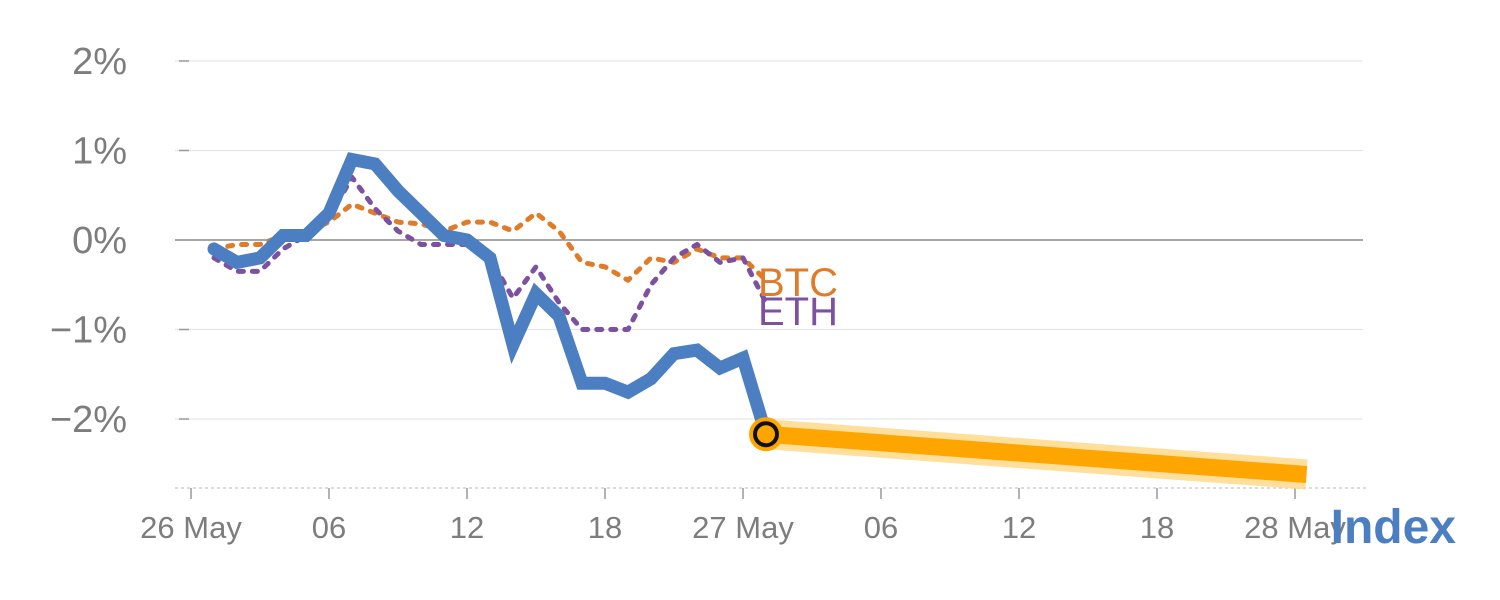  I want to click on y-tick-label: −1%, so click(88, 331).